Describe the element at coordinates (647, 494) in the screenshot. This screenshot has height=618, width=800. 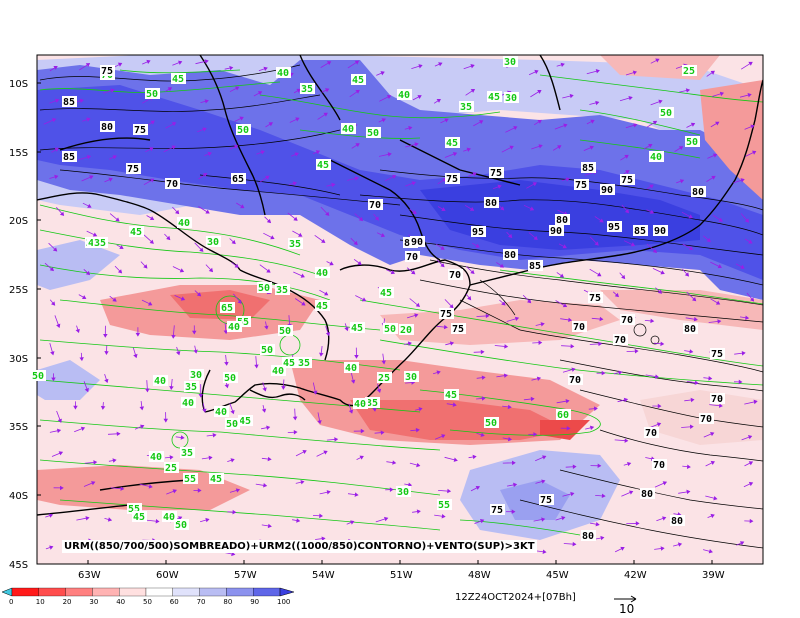
I see `black-contour-label: 80` at that location.